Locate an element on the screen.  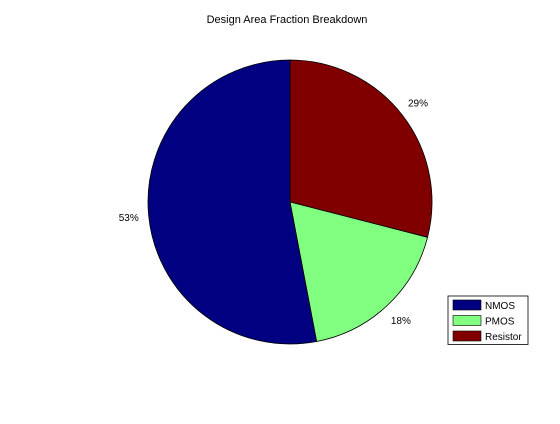
slice-label-resistor: 29% is located at coordinates (418, 104).